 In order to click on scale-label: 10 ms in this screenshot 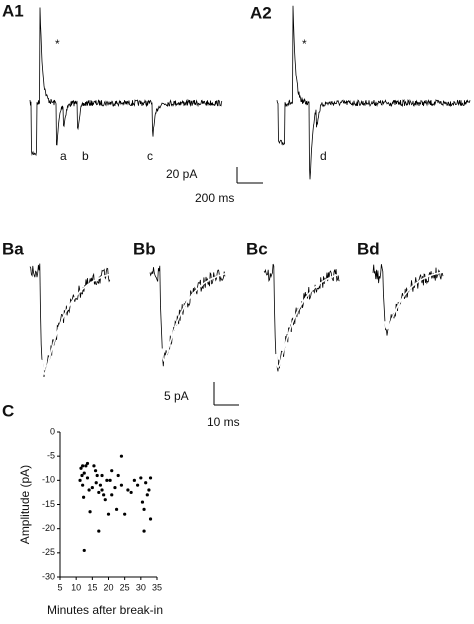, I will do `click(223, 422)`.